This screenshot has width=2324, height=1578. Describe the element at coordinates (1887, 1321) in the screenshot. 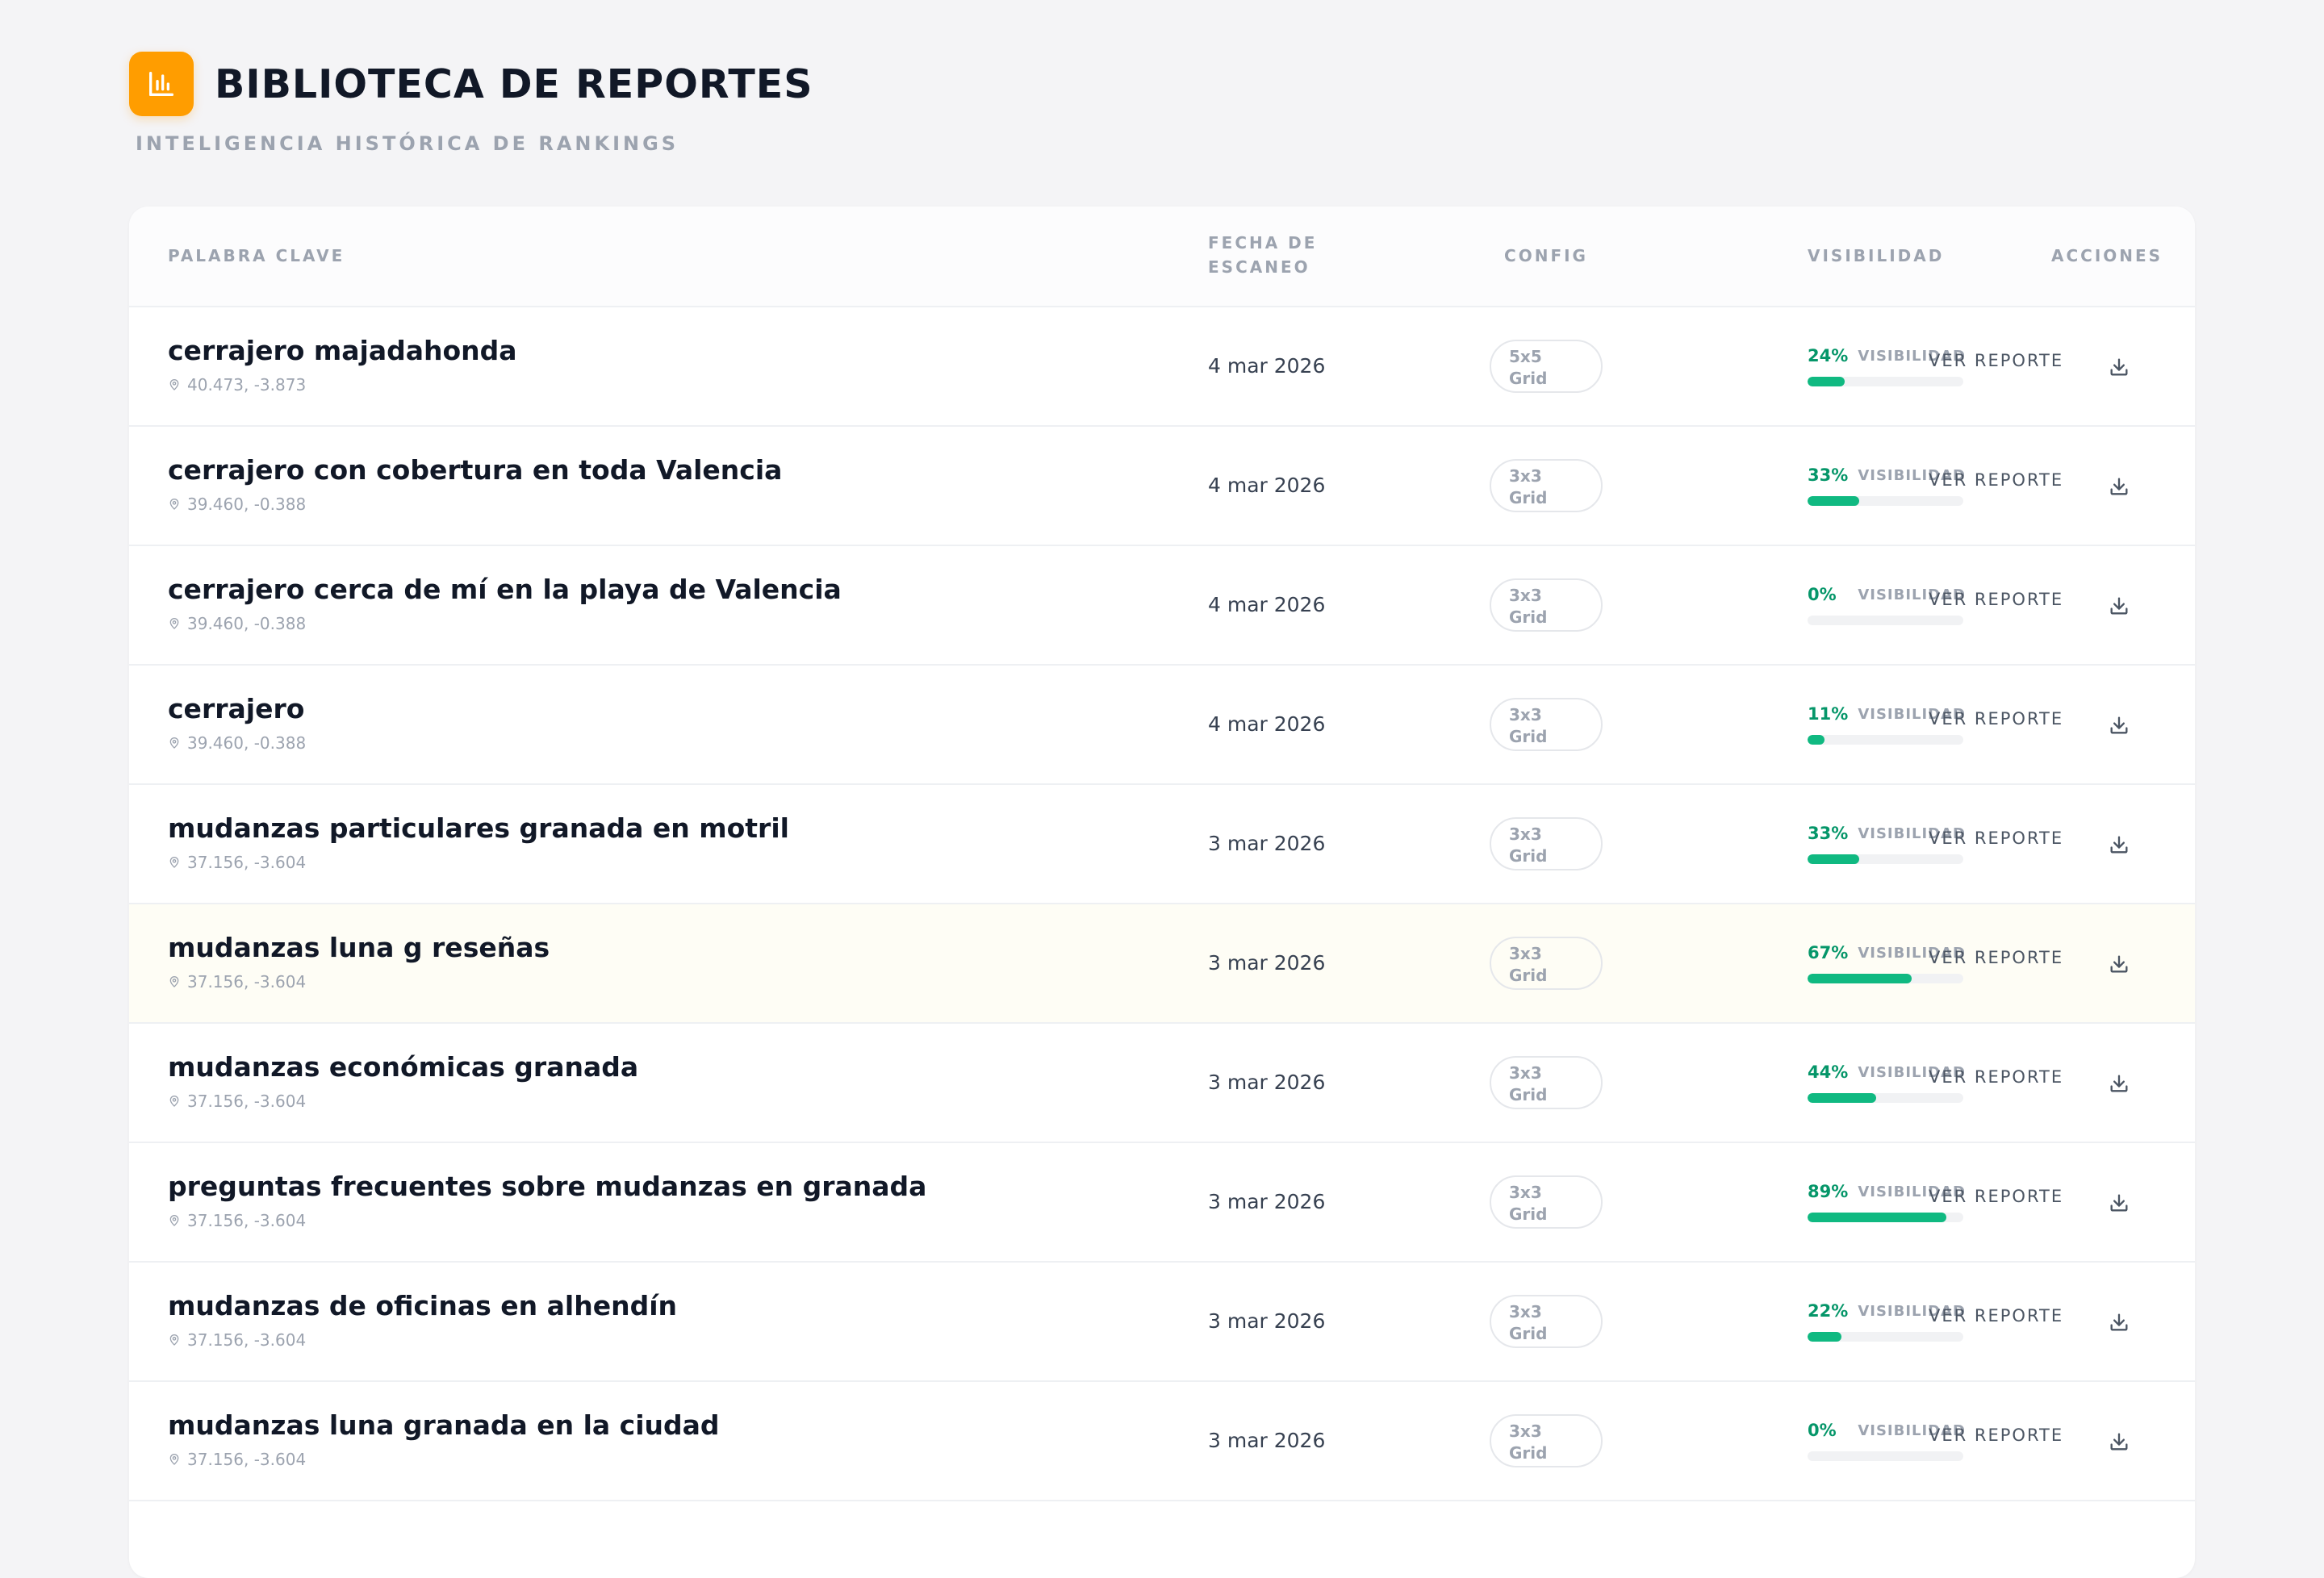

I see `visibility-meter: 22% VISIBILIDAD` at that location.